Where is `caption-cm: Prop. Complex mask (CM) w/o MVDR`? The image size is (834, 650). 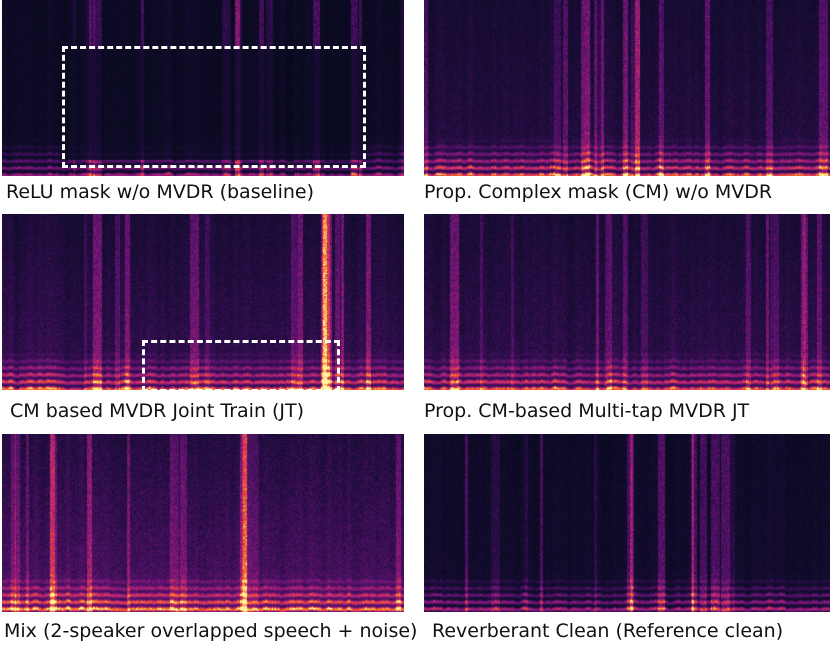 caption-cm: Prop. Complex mask (CM) w/o MVDR is located at coordinates (598, 192).